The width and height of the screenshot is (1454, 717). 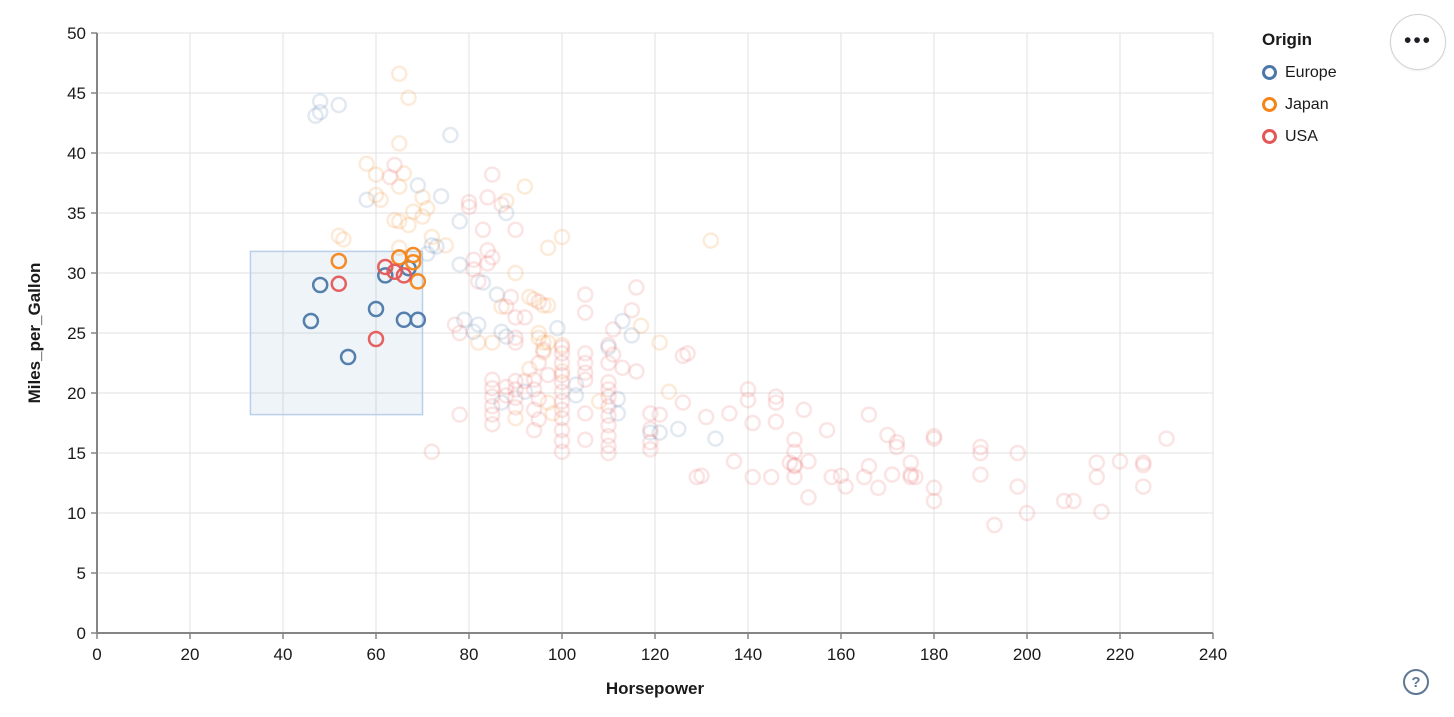 I want to click on legend: Origin Europe Japan USA, so click(x=1327, y=94).